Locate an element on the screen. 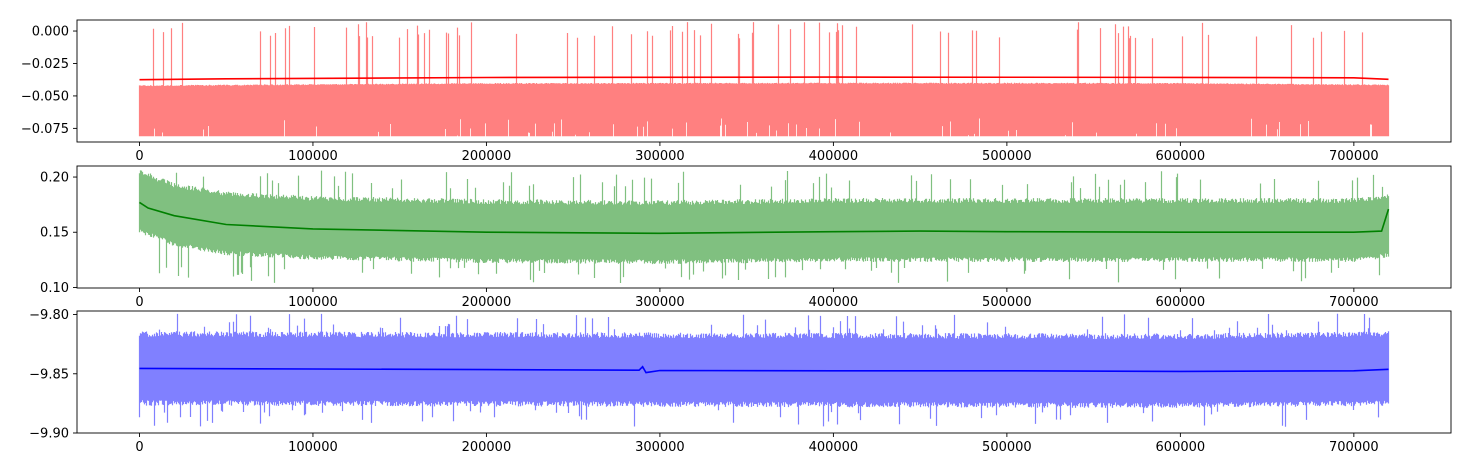 The image size is (1472, 469). y-tick-label: 0.15 is located at coordinates (54, 233).